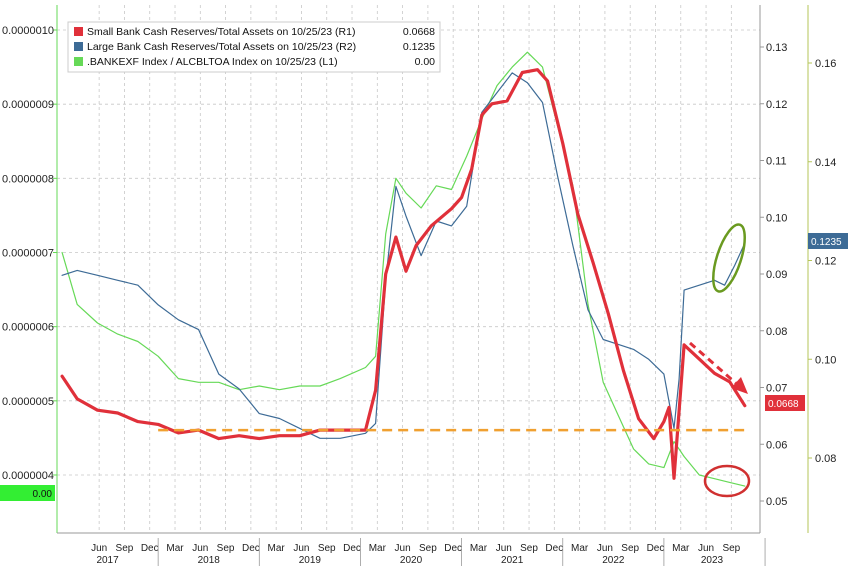 Image resolution: width=848 pixels, height=566 pixels. What do you see at coordinates (825, 459) in the screenshot?
I see `right-axis-2-tick-label: 0.08` at bounding box center [825, 459].